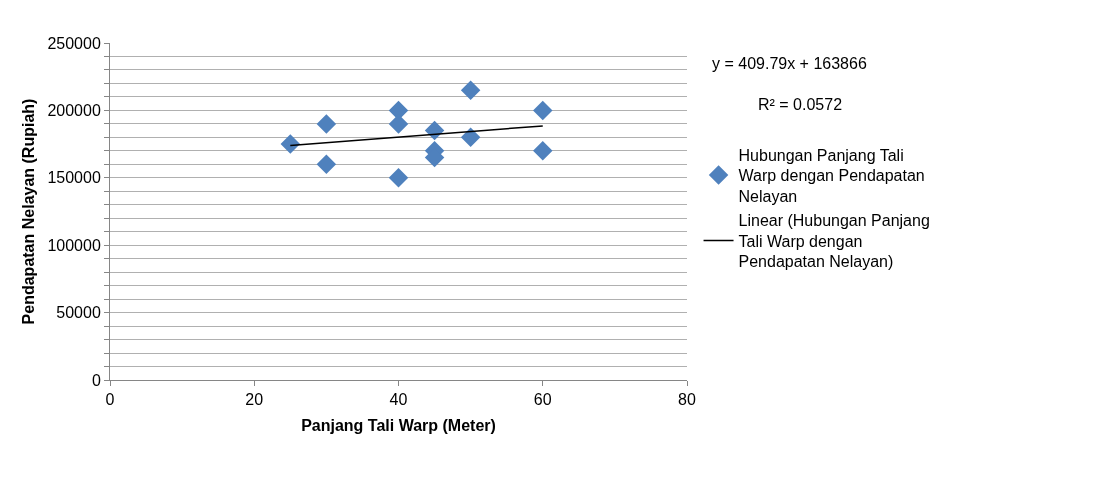 This screenshot has height=496, width=1097. What do you see at coordinates (74, 245) in the screenshot?
I see `y-tick-label: 100000` at bounding box center [74, 245].